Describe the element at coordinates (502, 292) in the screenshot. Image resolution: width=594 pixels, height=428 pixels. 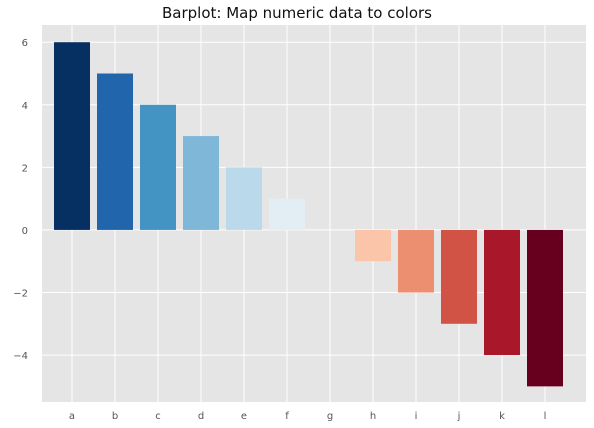
I see `bar-k` at that location.